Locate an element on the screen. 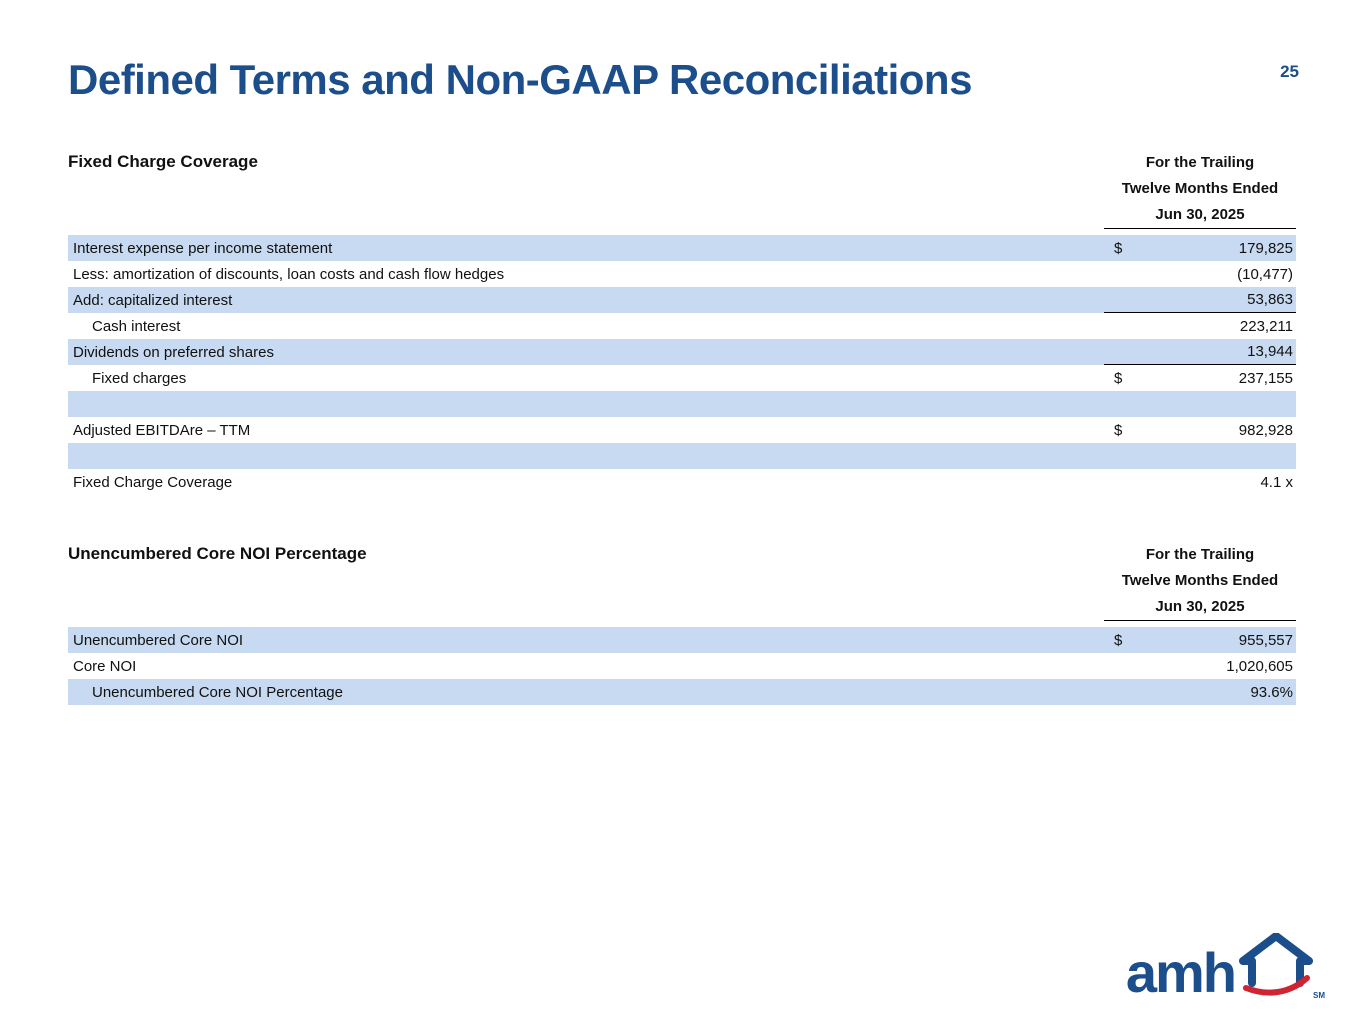 This screenshot has width=1365, height=1024. table-row: Cash interest 223,211 is located at coordinates (682, 326).